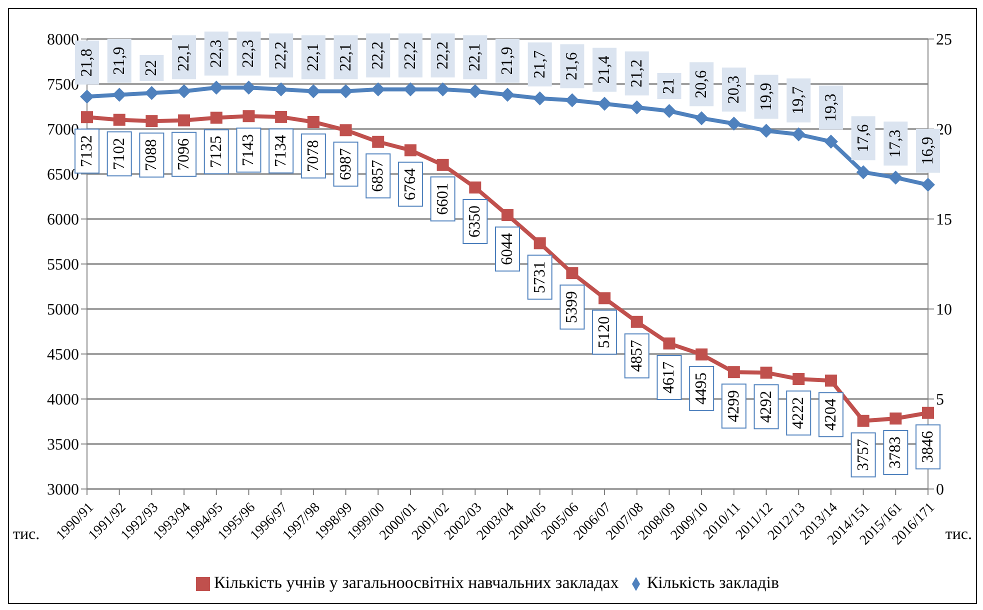  I want to click on data-label: 21,6, so click(572, 66).